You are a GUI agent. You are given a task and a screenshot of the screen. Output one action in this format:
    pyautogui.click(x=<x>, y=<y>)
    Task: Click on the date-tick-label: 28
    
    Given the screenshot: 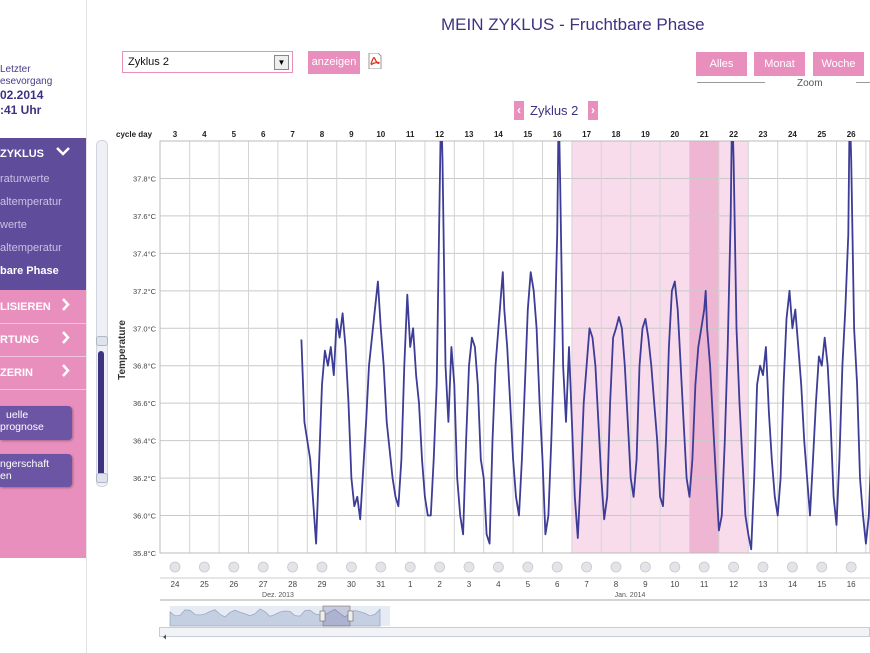 What is the action you would take?
    pyautogui.click(x=292, y=584)
    